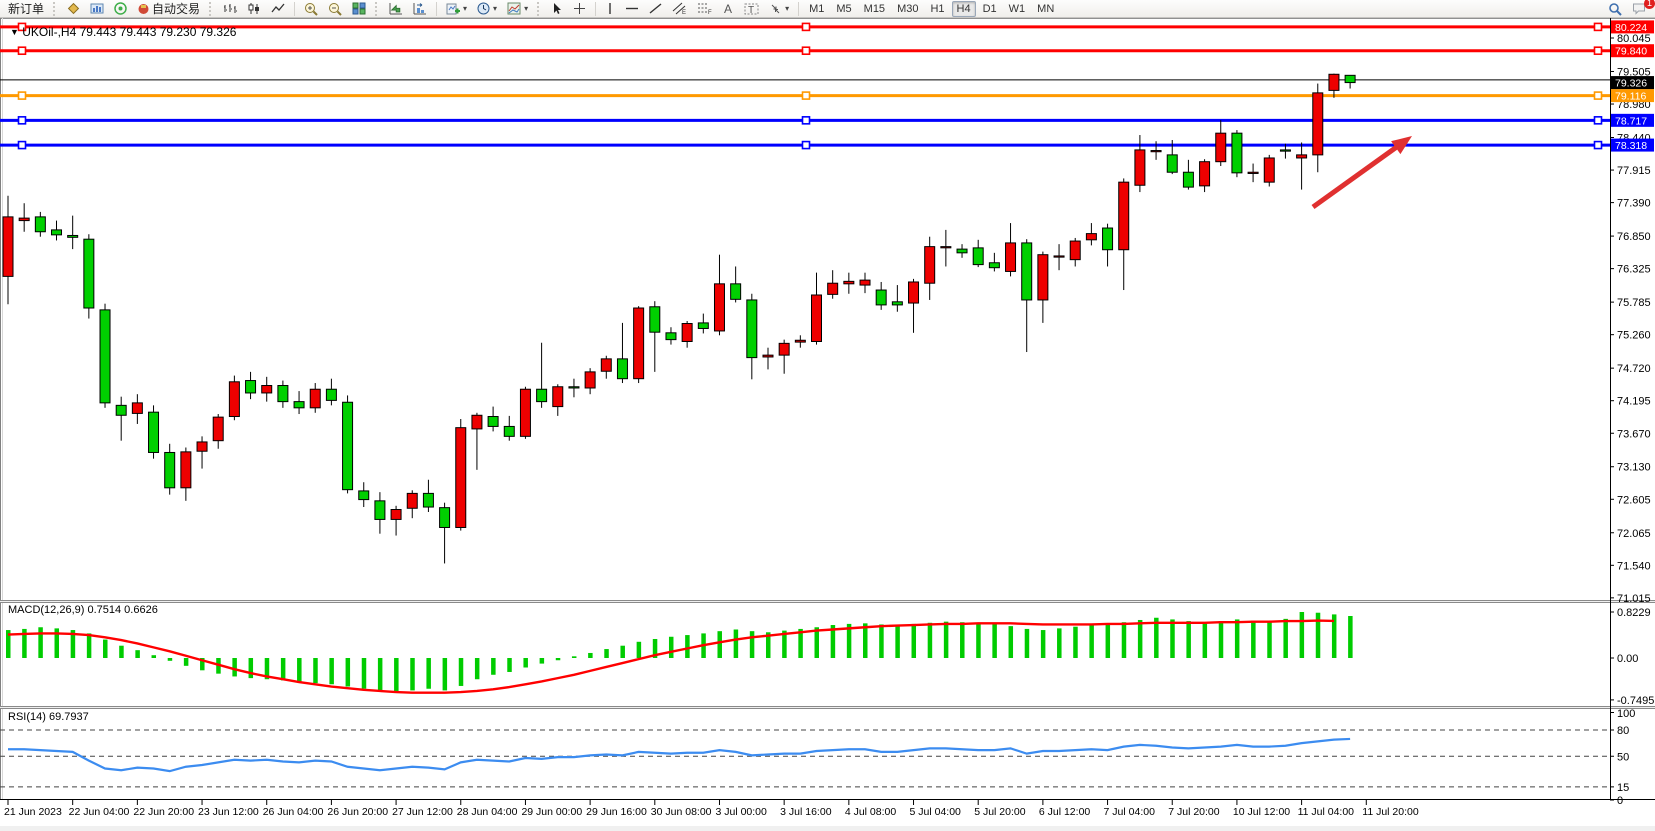 The width and height of the screenshot is (1655, 831). What do you see at coordinates (557, 9) in the screenshot?
I see `cursor-icon` at bounding box center [557, 9].